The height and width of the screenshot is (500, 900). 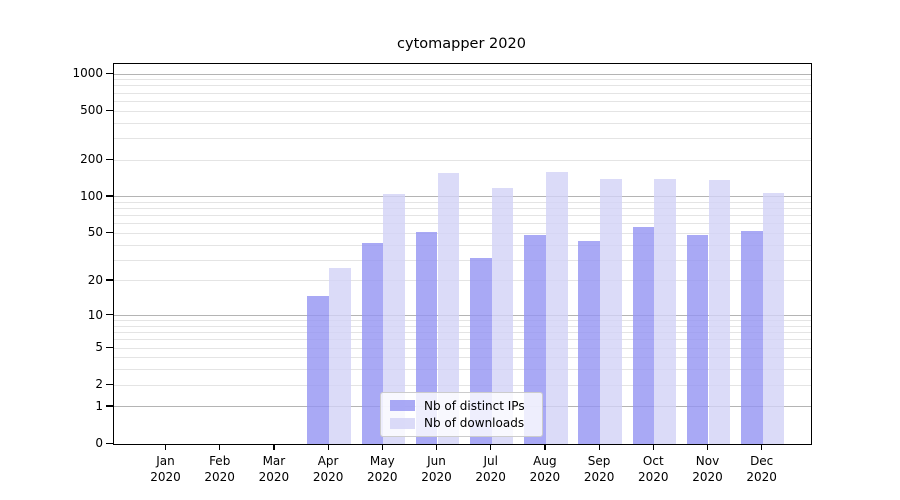 I want to click on y-tick-label: 2, so click(x=99, y=384).